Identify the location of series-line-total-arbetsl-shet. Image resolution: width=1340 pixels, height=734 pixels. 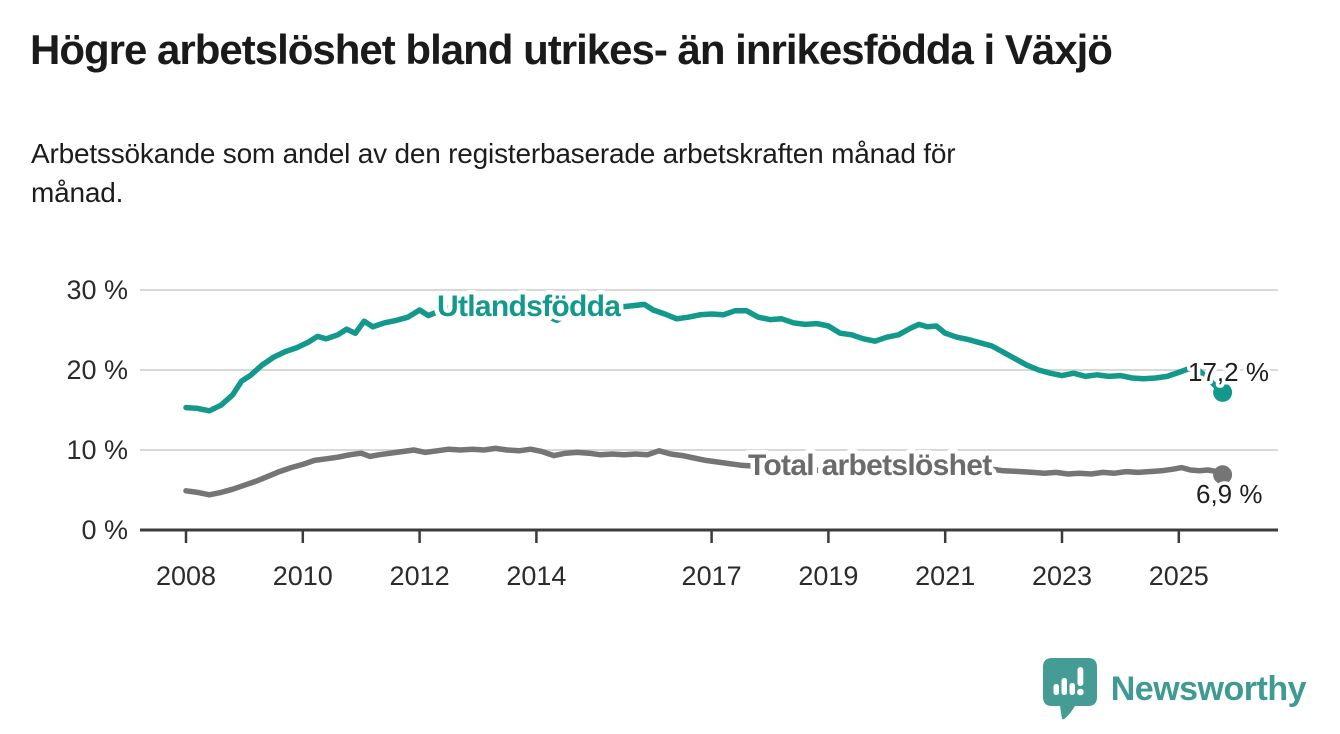
(704, 471).